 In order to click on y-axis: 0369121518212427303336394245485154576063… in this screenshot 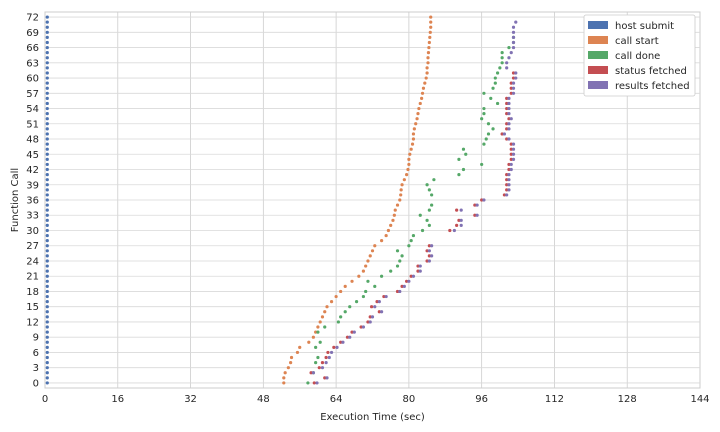, I will do `click(32, 201)`.